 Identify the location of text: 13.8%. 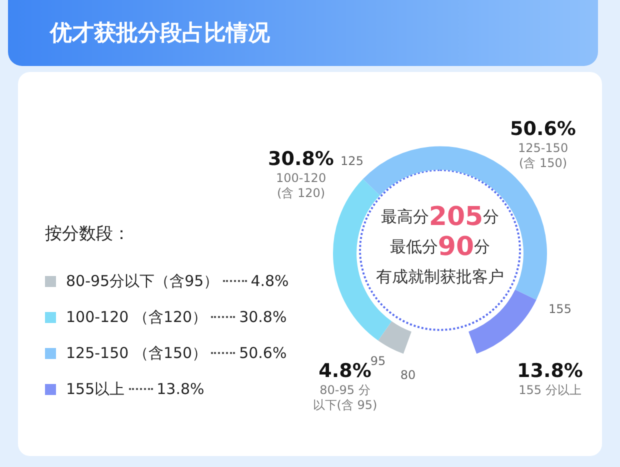
(180, 389).